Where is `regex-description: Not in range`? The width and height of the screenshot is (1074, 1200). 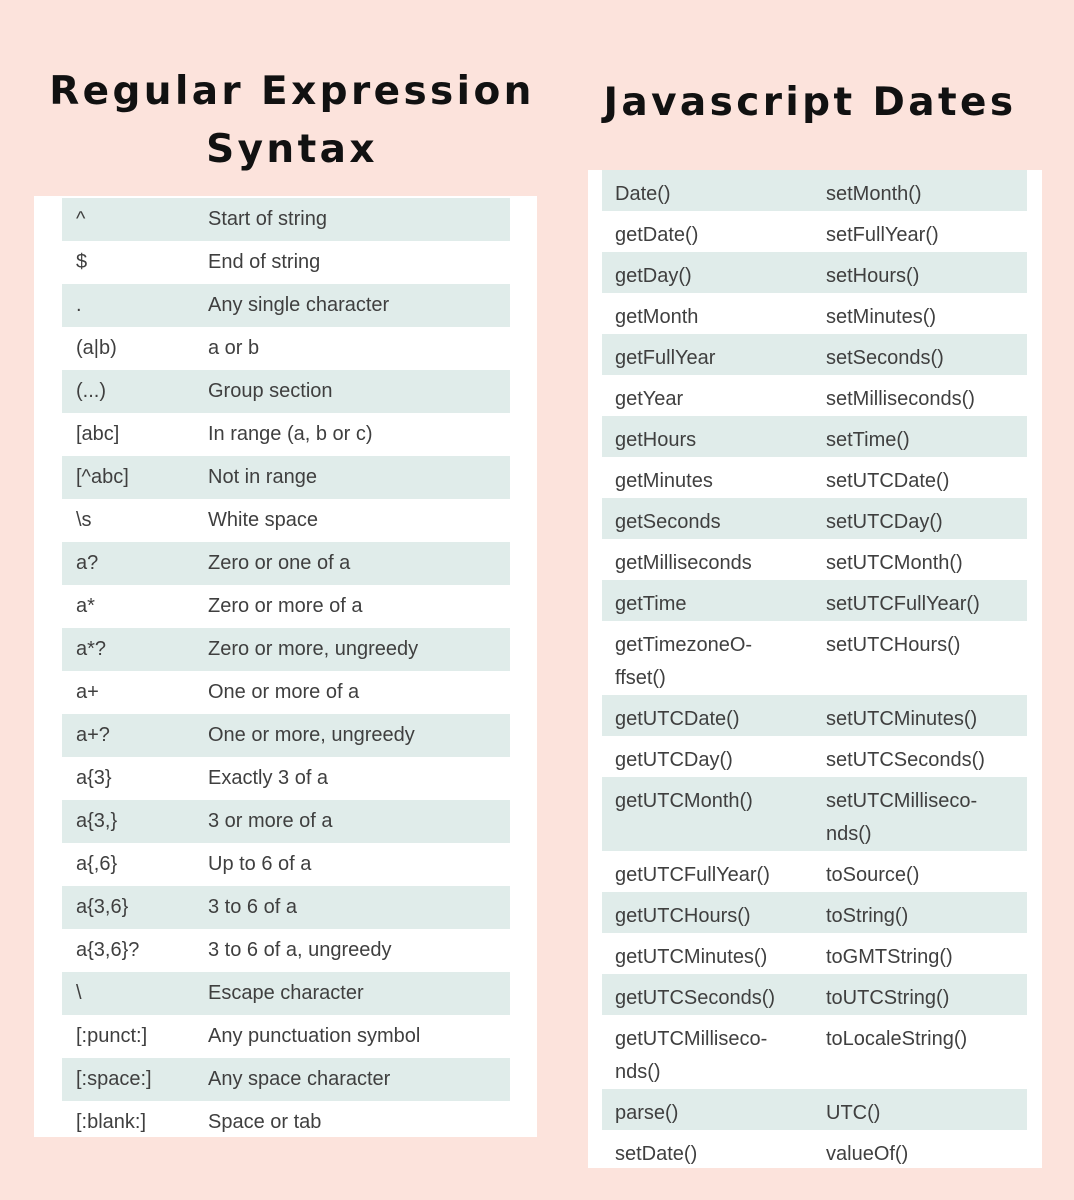
regex-description: Not in range is located at coordinates (262, 477).